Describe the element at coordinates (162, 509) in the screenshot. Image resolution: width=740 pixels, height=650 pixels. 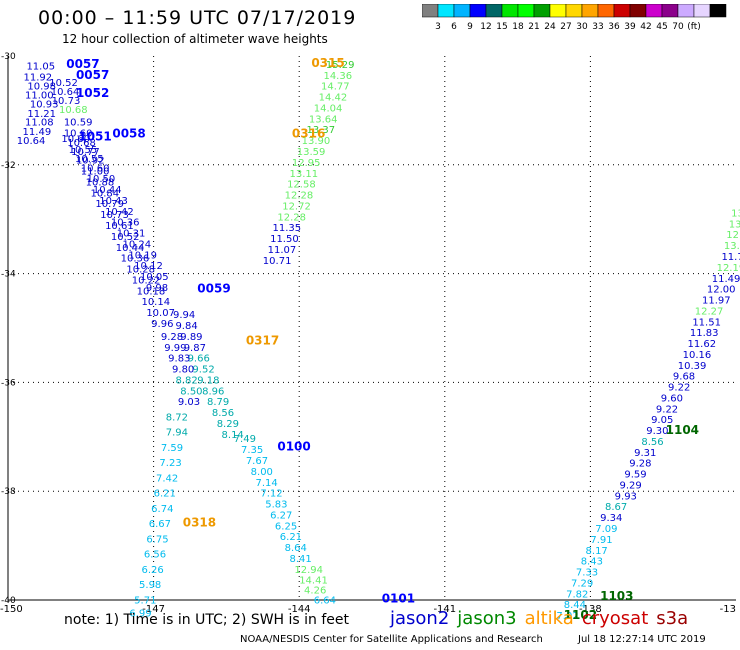
I see `wave-height-label: 6.74` at that location.